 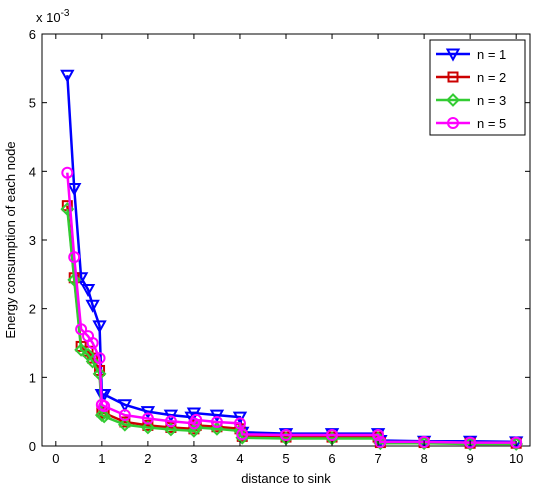 I want to click on x-tick-label: 4, so click(x=239, y=458).